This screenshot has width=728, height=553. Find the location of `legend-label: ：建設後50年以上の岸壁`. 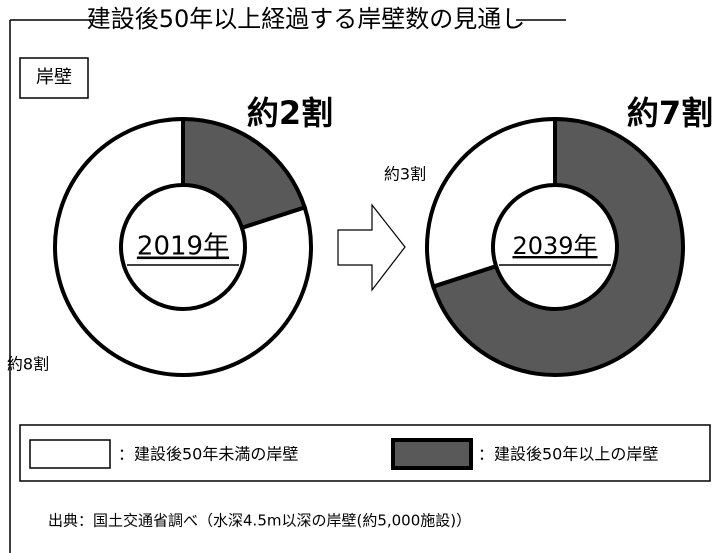

legend-label: ：建設後50年以上の岸壁 is located at coordinates (568, 454).